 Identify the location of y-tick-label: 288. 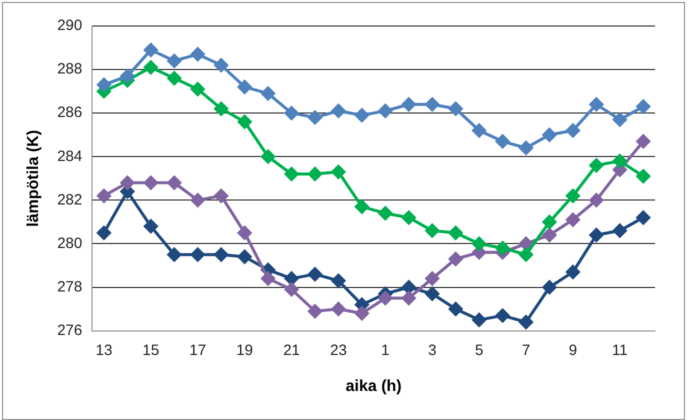
(69, 69).